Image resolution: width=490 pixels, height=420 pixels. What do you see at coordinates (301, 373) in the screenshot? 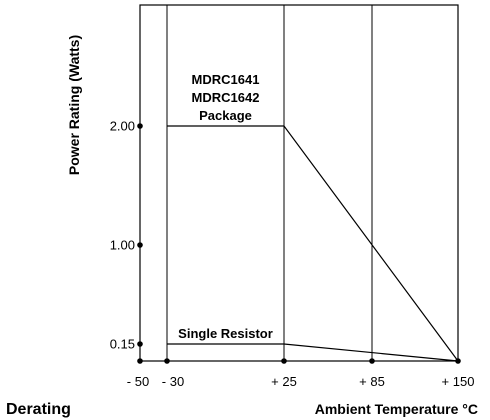
I see `x-axis-ticks: - 50 - 30 + 25 + 85 + 150` at bounding box center [301, 373].